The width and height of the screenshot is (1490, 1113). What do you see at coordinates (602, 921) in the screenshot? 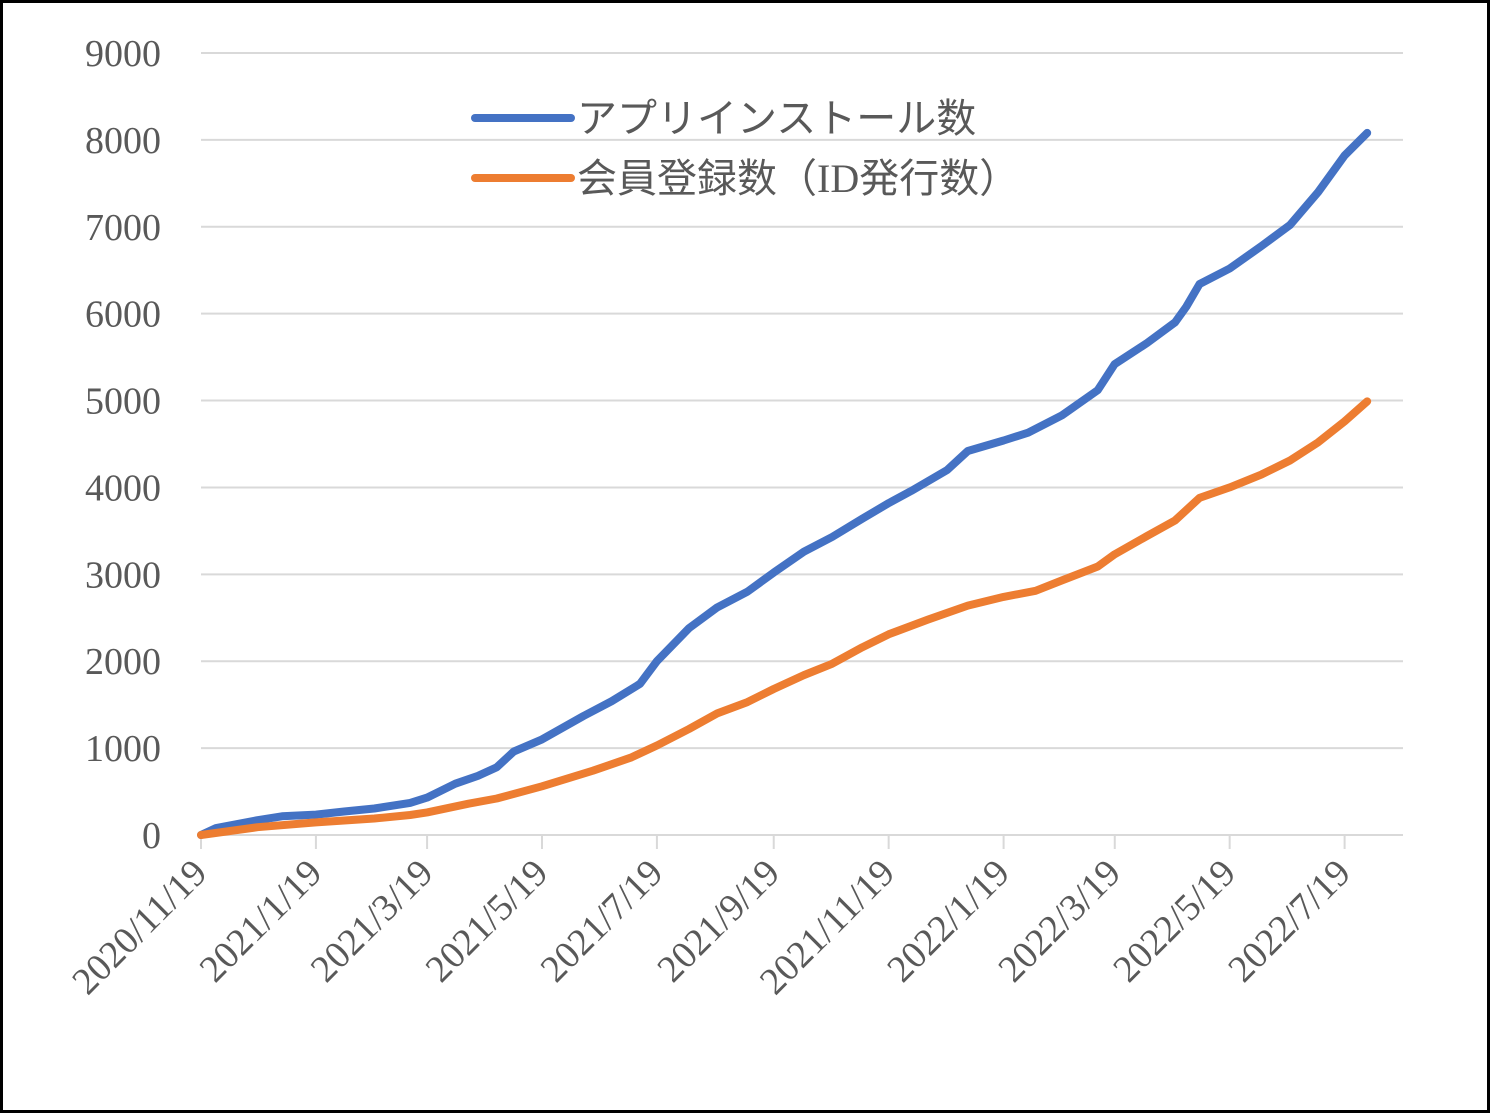
I see `x-tick-label: 2021/7/19` at bounding box center [602, 921].